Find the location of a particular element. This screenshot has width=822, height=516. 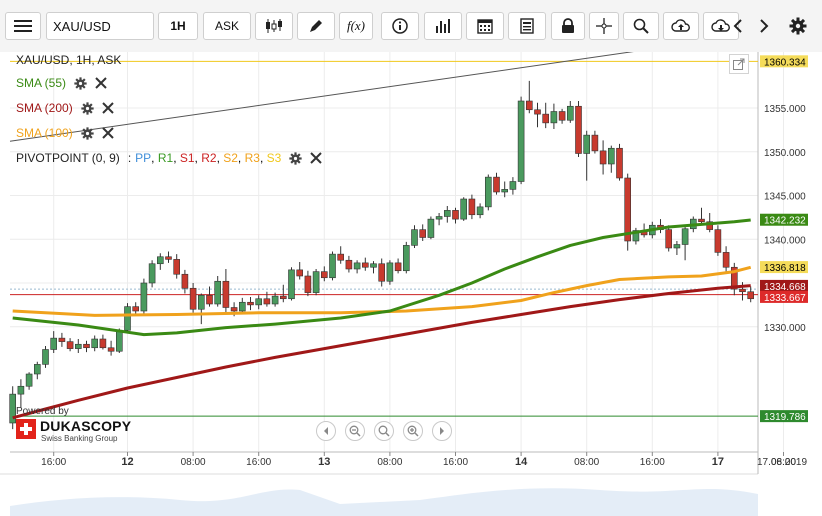

y-tick-label: 1350.000 is located at coordinates (785, 153).